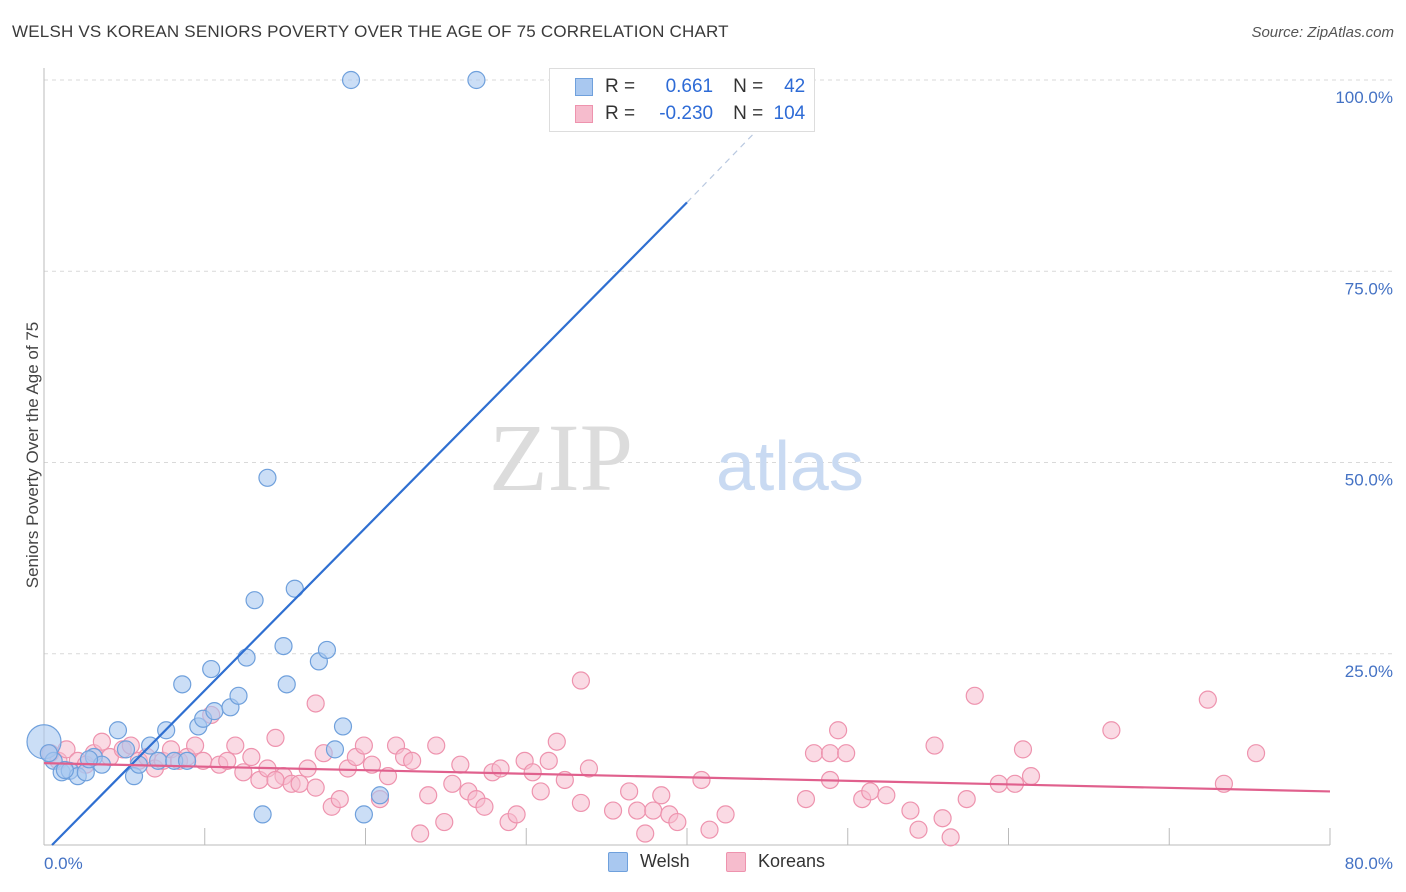 The image size is (1406, 892). Describe the element at coordinates (792, 861) in the screenshot. I see `legend-koreans-label: Koreans` at that location.